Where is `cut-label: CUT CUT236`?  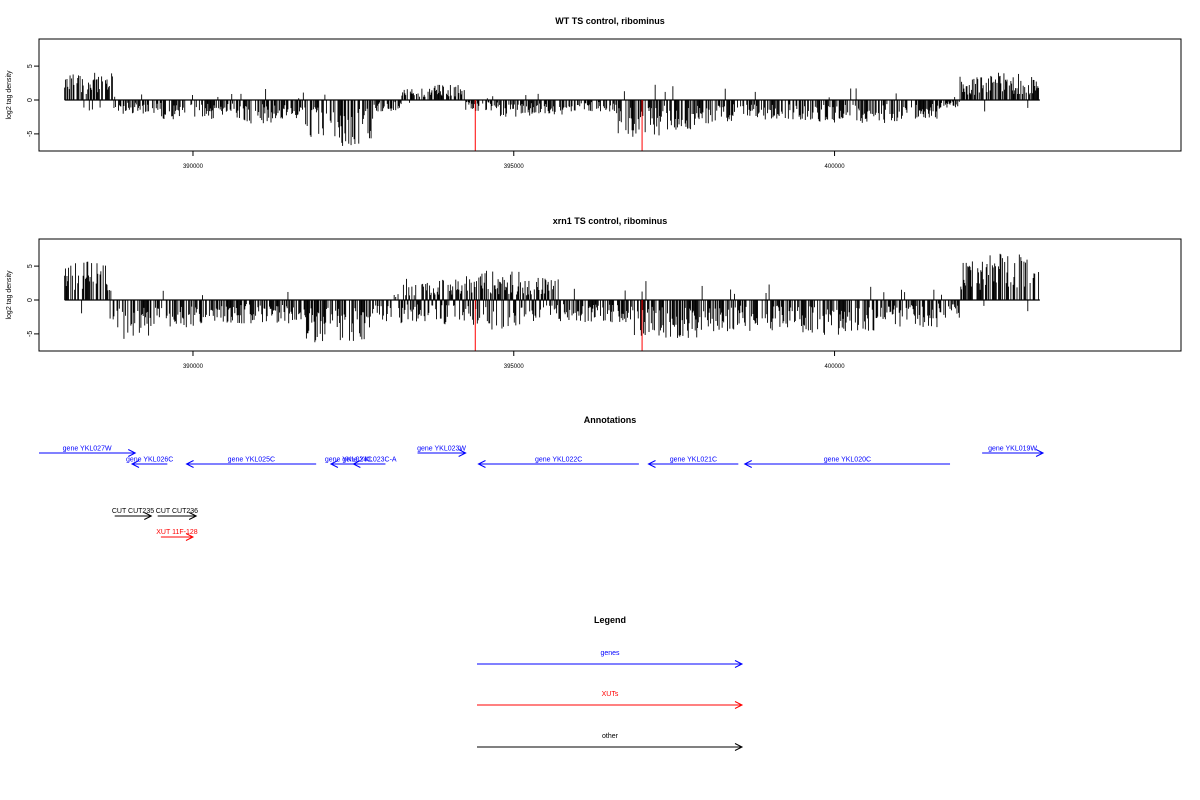 cut-label: CUT CUT236 is located at coordinates (177, 511).